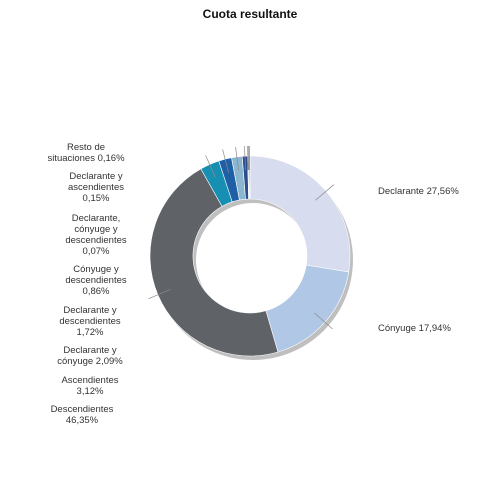  What do you see at coordinates (90, 361) in the screenshot?
I see `slice-label-line: cónyuge 2,09%` at bounding box center [90, 361].